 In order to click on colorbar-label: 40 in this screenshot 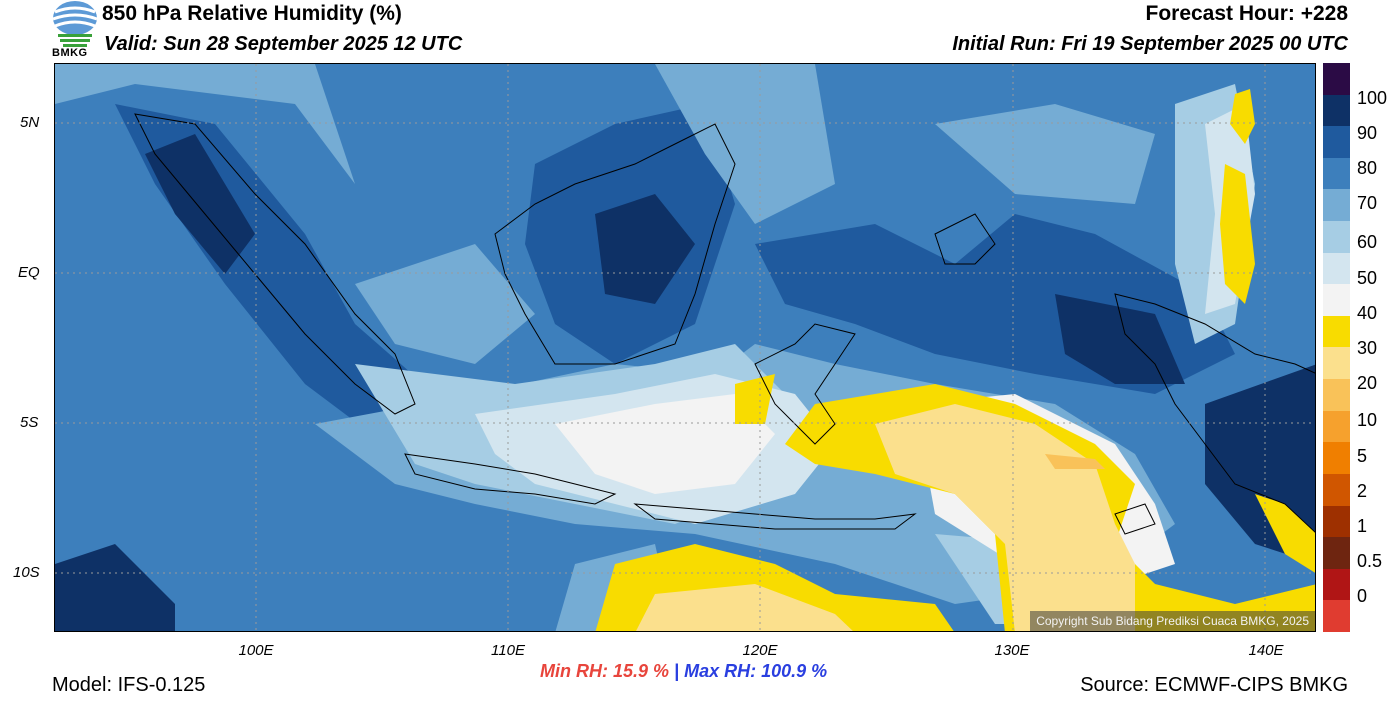, I will do `click(1367, 313)`.